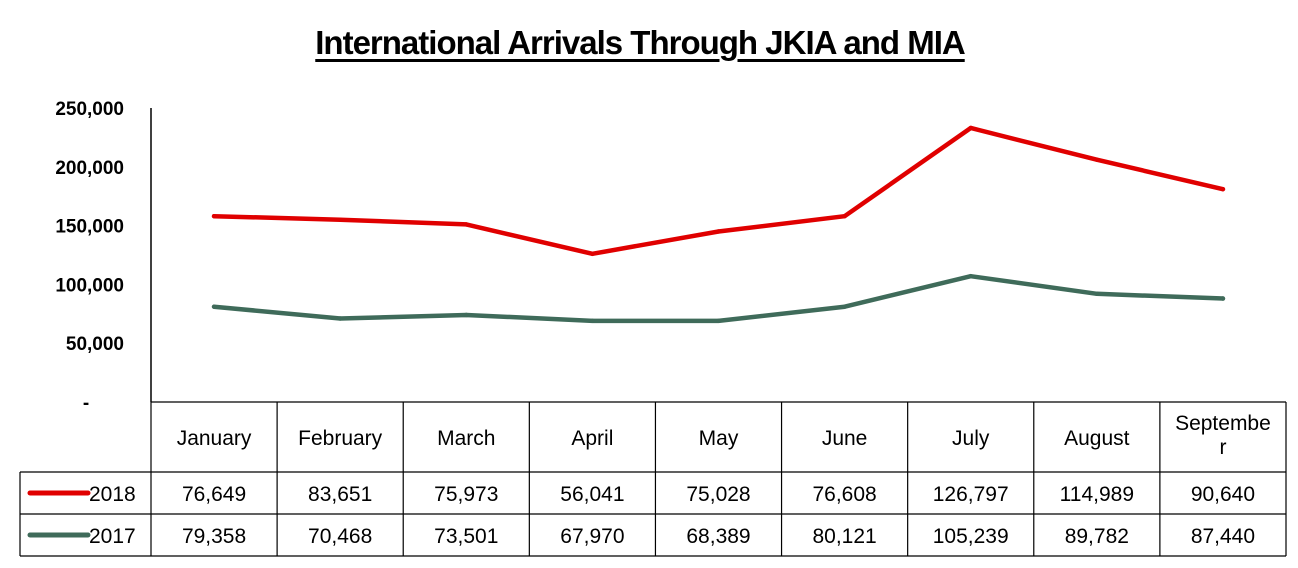  Describe the element at coordinates (1223, 536) in the screenshot. I see `data-table-value: 87,440` at that location.